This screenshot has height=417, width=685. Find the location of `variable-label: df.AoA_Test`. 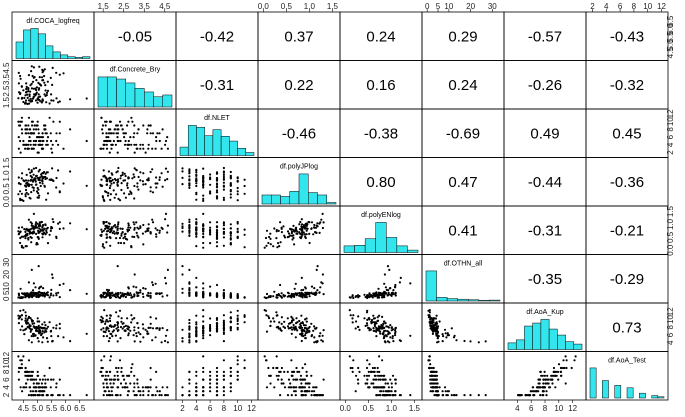

variable-label: df.AoA_Test is located at coordinates (627, 361).